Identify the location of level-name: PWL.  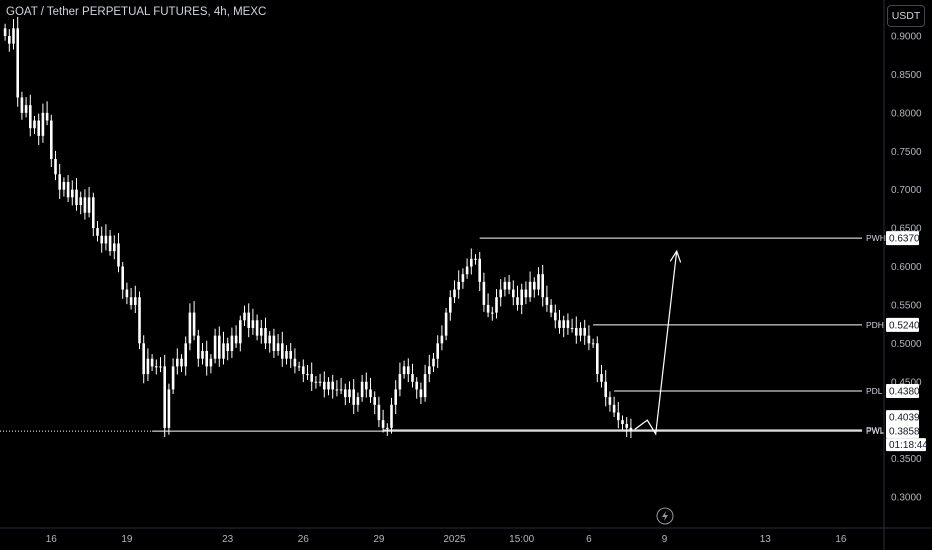
(875, 430).